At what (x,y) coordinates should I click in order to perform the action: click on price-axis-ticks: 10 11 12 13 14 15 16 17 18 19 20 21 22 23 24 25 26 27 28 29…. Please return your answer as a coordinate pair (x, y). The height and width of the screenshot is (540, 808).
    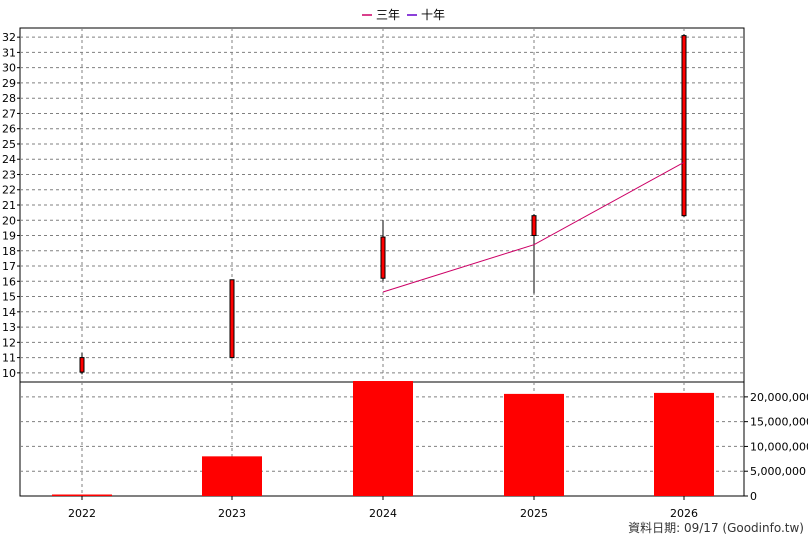
    Looking at the image, I should click on (11, 205).